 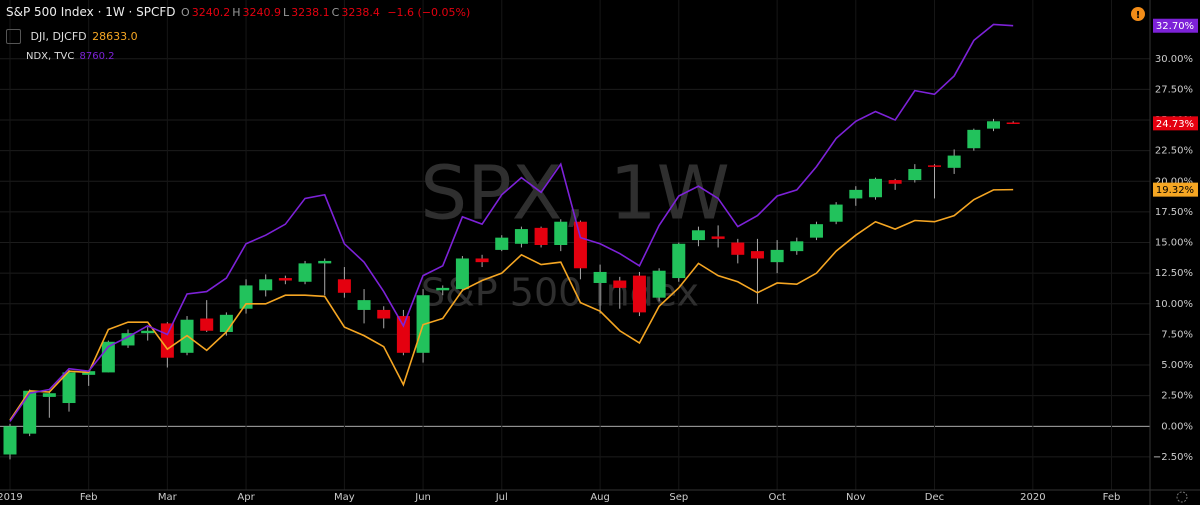 I want to click on series-legend-0: DJI, DJCFD 28633.0, so click(x=73, y=36).